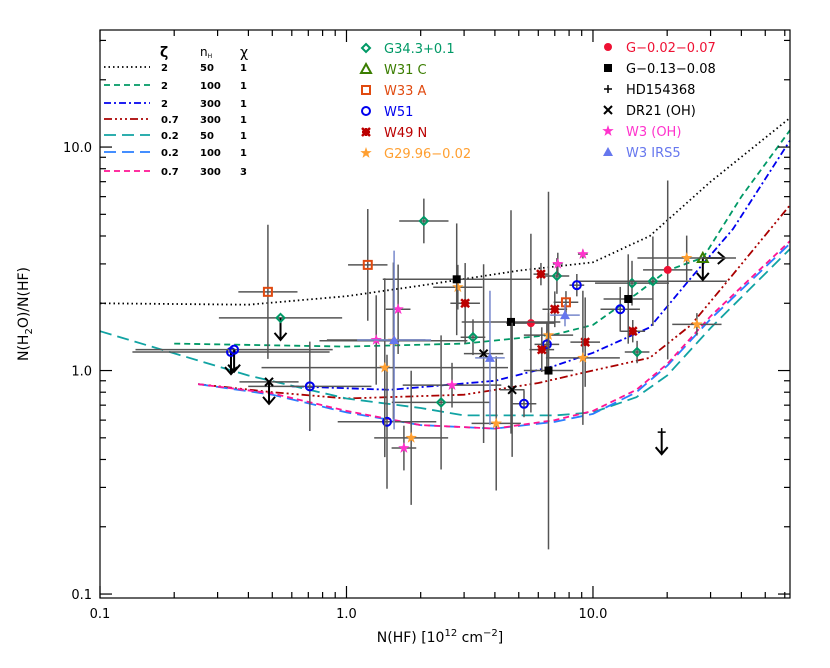  What do you see at coordinates (641, 132) in the screenshot?
I see `legend-entry-source: W3 (OH)` at bounding box center [641, 132].